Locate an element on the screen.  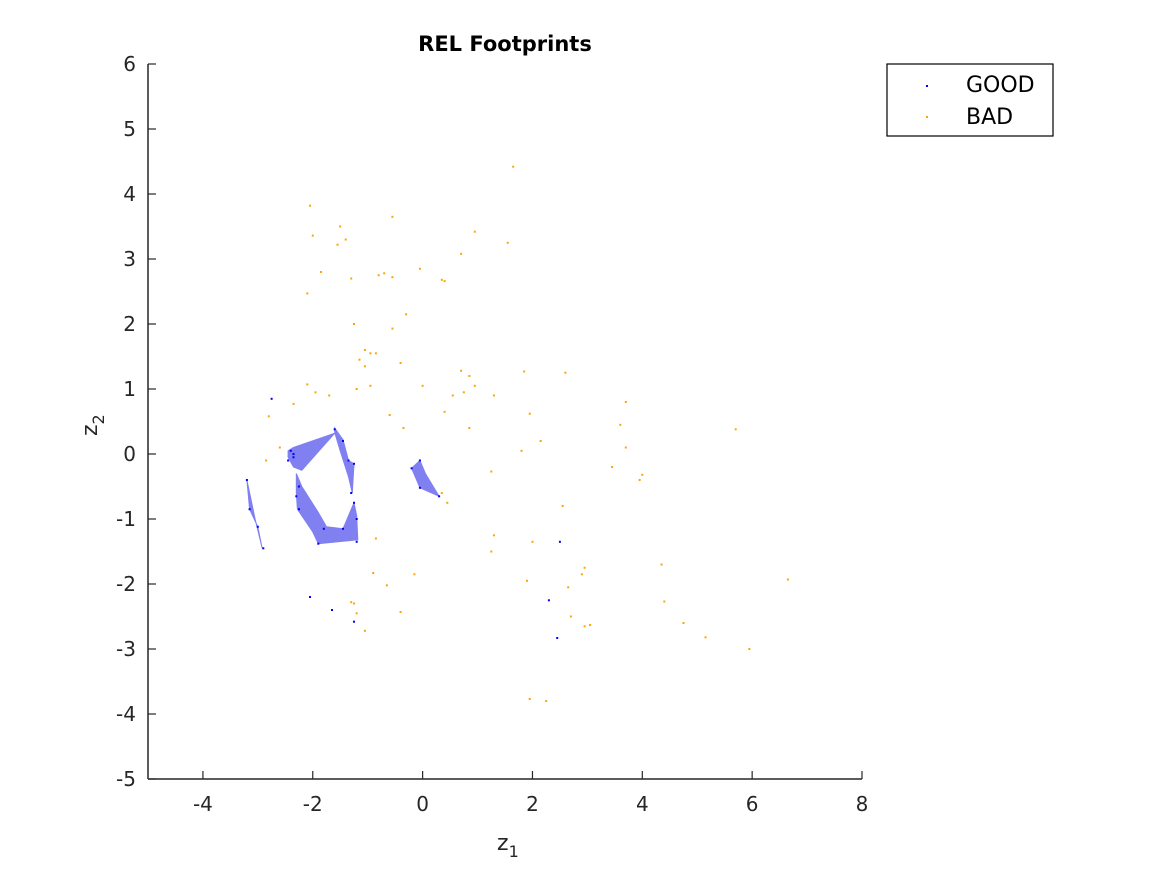
y-tick-label: -4 is located at coordinates (126, 714).